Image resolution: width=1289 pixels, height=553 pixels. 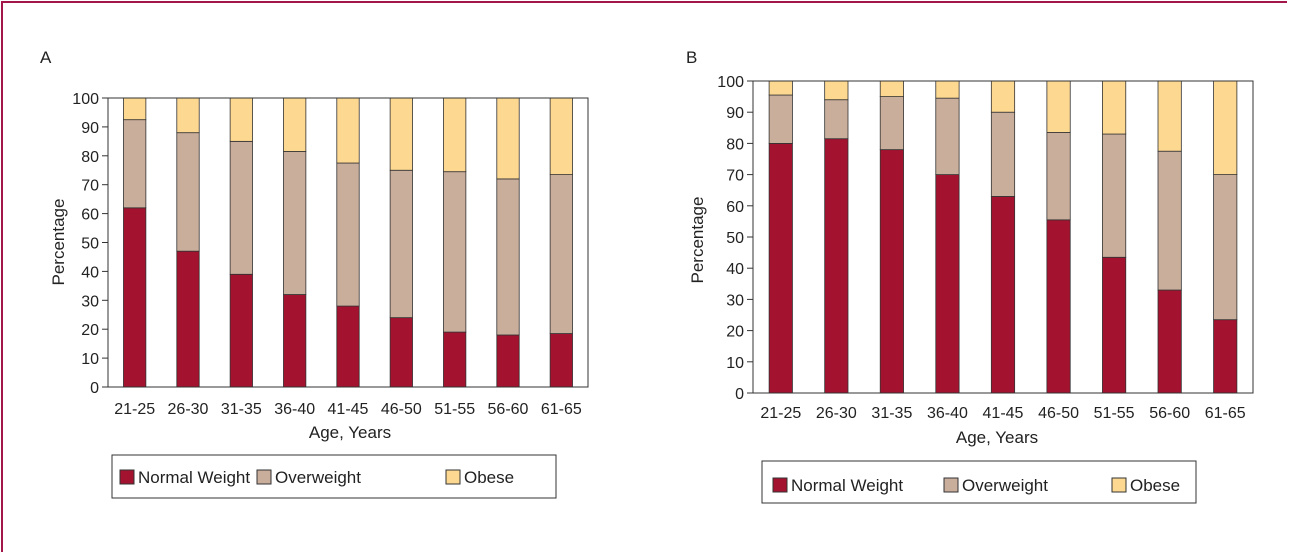 I want to click on panel-b-y-tick-label: 90, so click(x=735, y=113).